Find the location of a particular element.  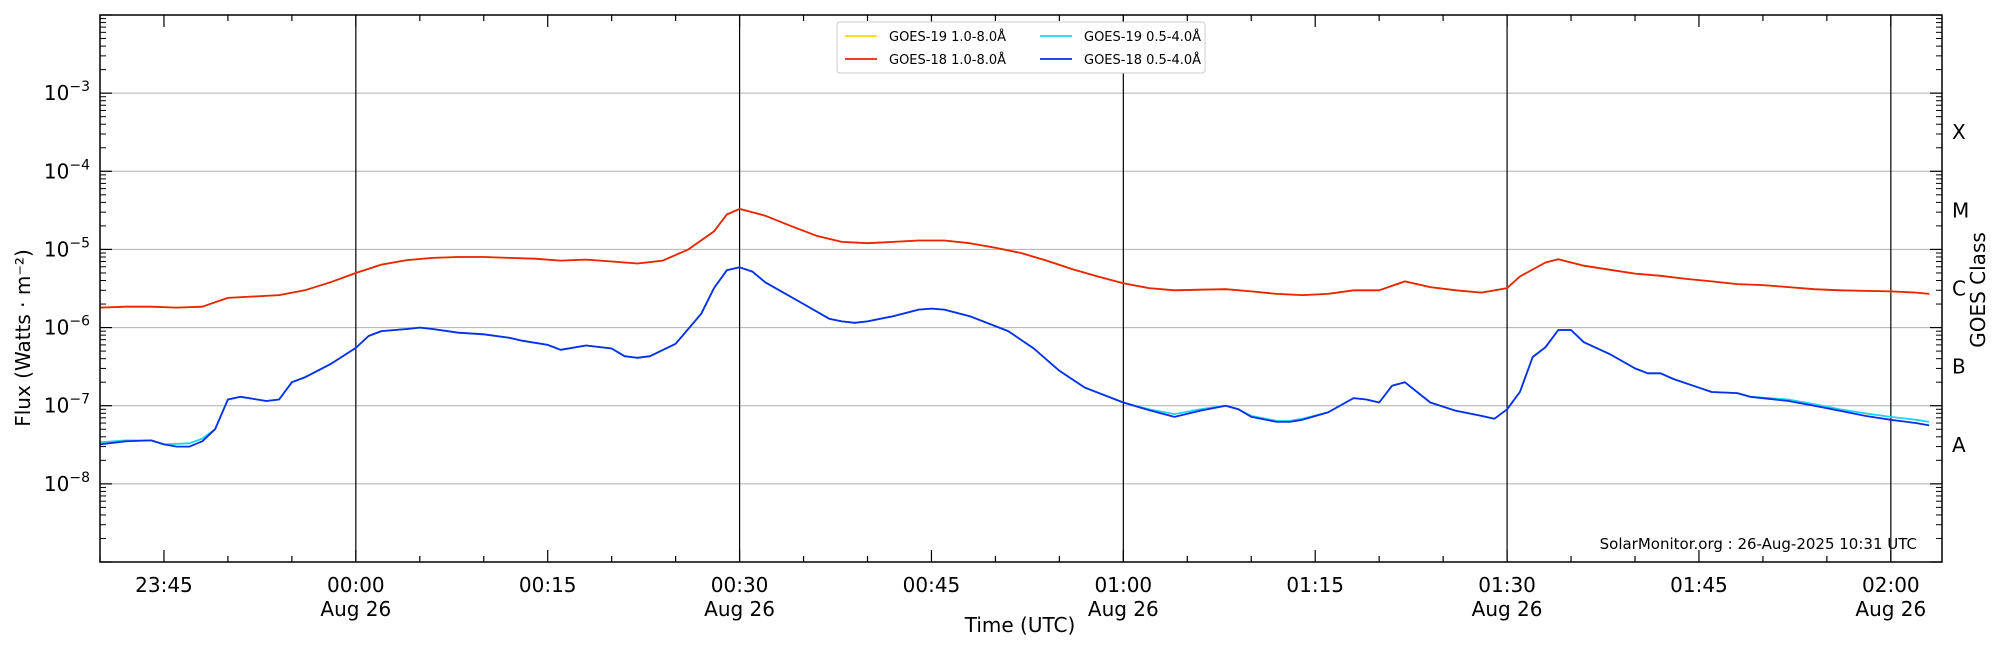

y-axis-label: Flux (Watts · m⁻²) is located at coordinates (23, 338).